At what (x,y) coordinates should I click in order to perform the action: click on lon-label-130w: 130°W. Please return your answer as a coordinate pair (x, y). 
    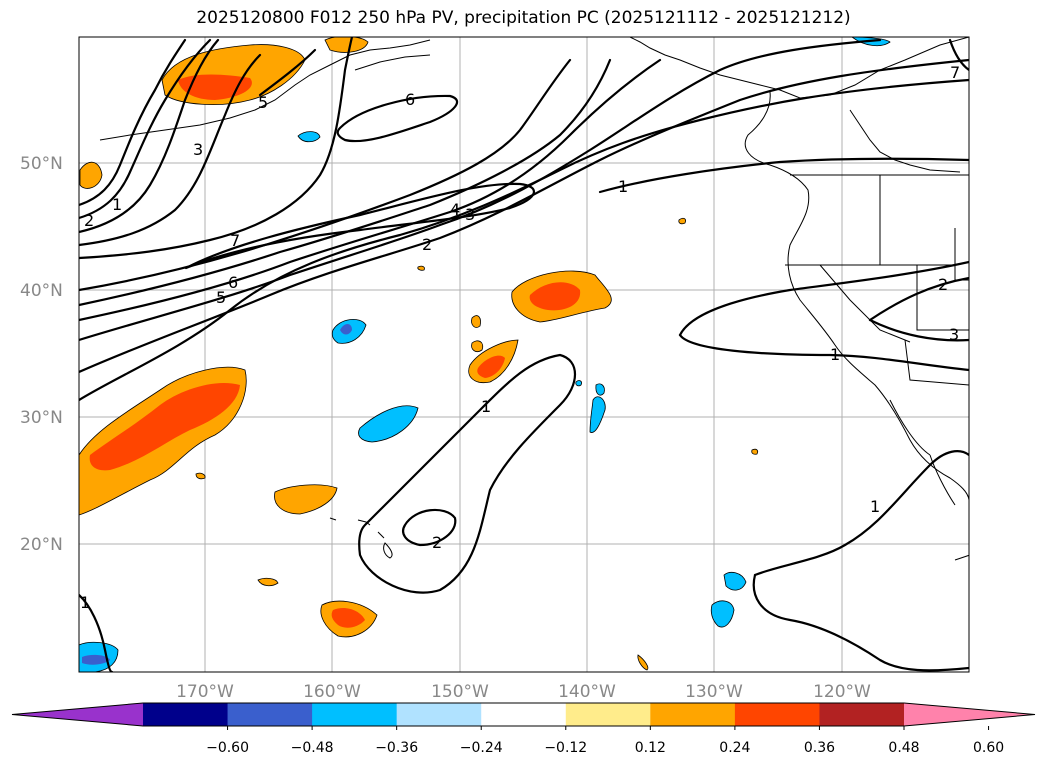
    Looking at the image, I should click on (714, 692).